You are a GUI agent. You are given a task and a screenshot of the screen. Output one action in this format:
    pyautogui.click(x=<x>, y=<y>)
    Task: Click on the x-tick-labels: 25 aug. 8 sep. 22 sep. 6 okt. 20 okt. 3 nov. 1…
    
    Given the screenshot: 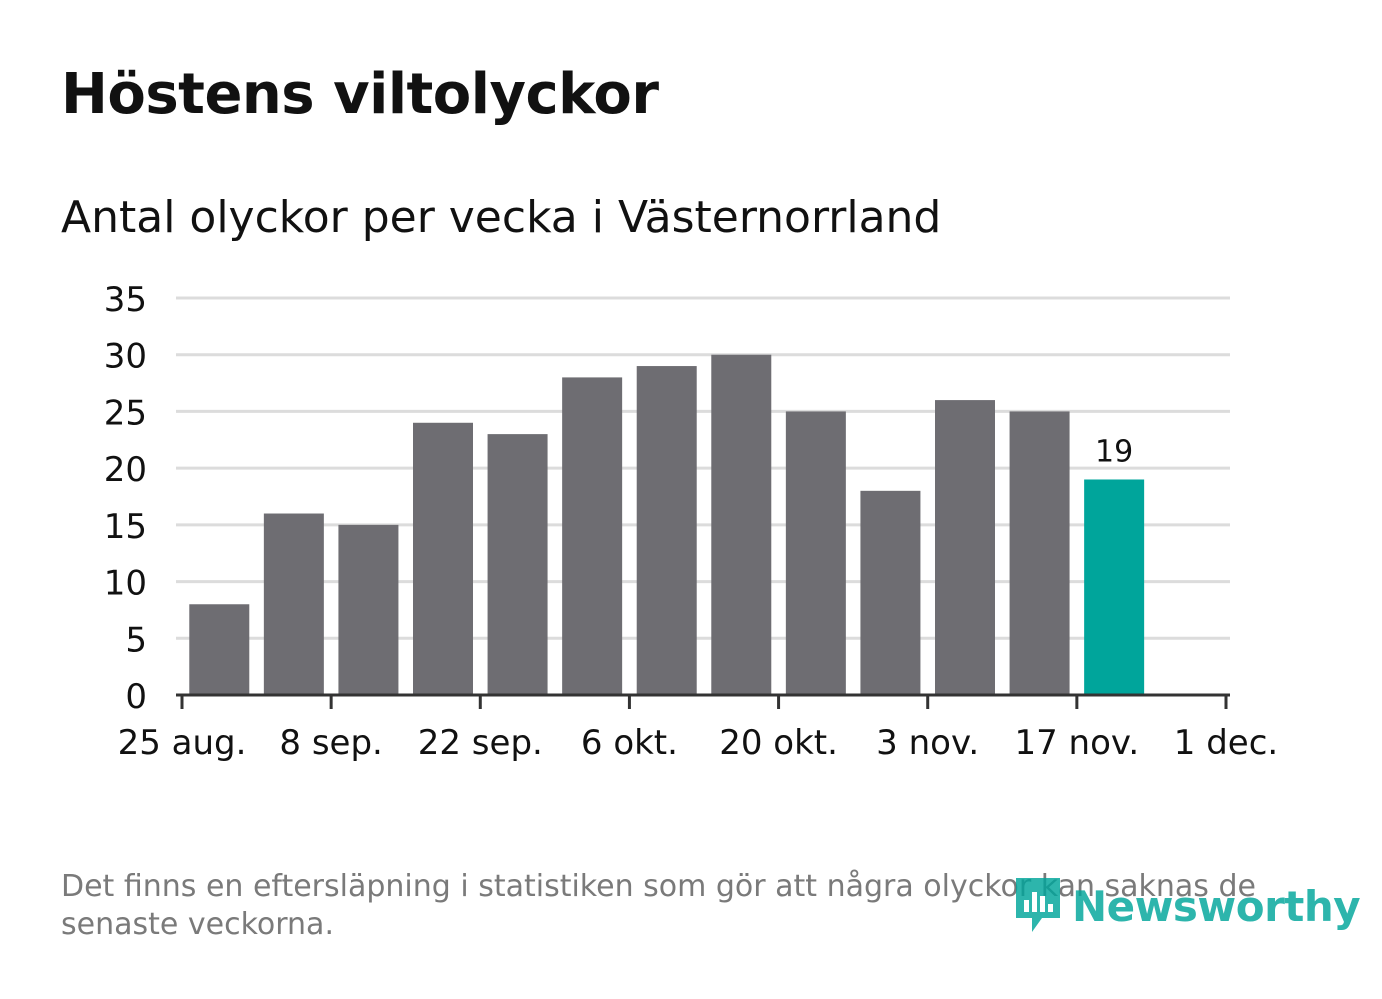 What is the action you would take?
    pyautogui.click(x=698, y=743)
    